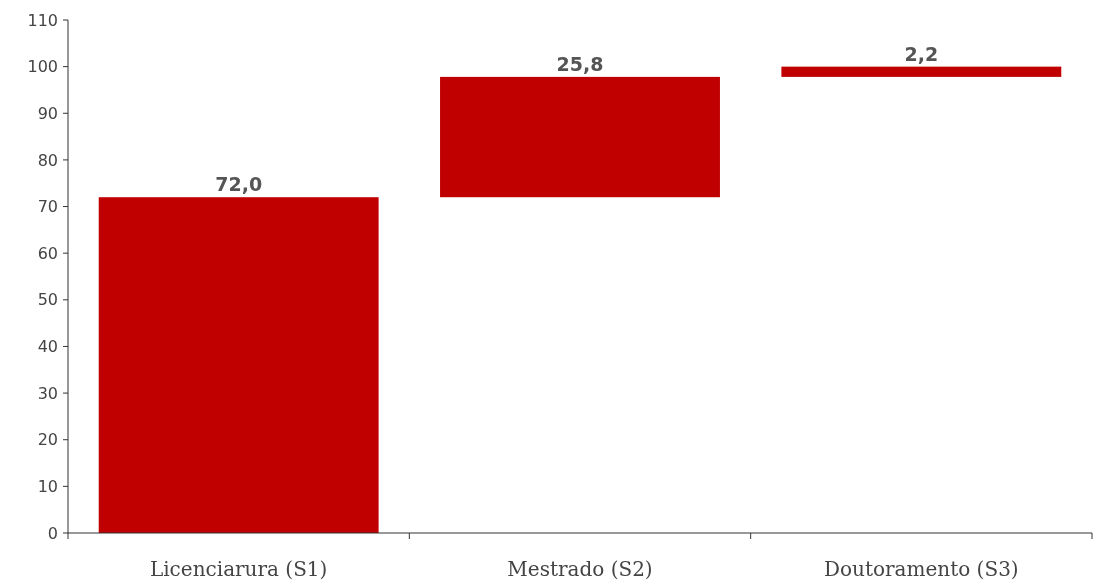 The image size is (1100, 588). Describe the element at coordinates (47, 113) in the screenshot. I see `y-tick-label: 90` at that location.